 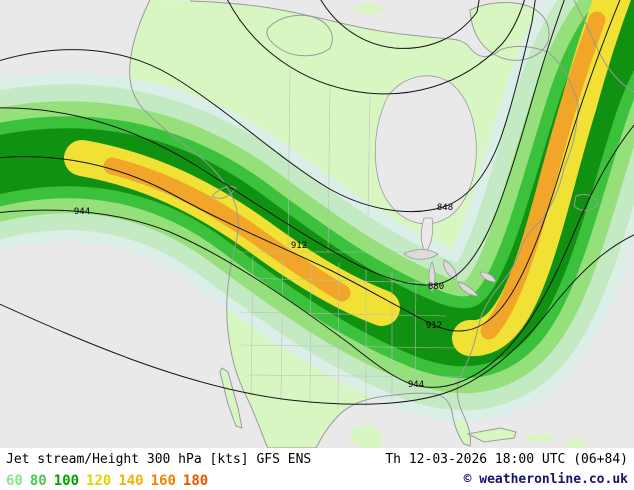 I want to click on cuba, so click(x=492, y=435).